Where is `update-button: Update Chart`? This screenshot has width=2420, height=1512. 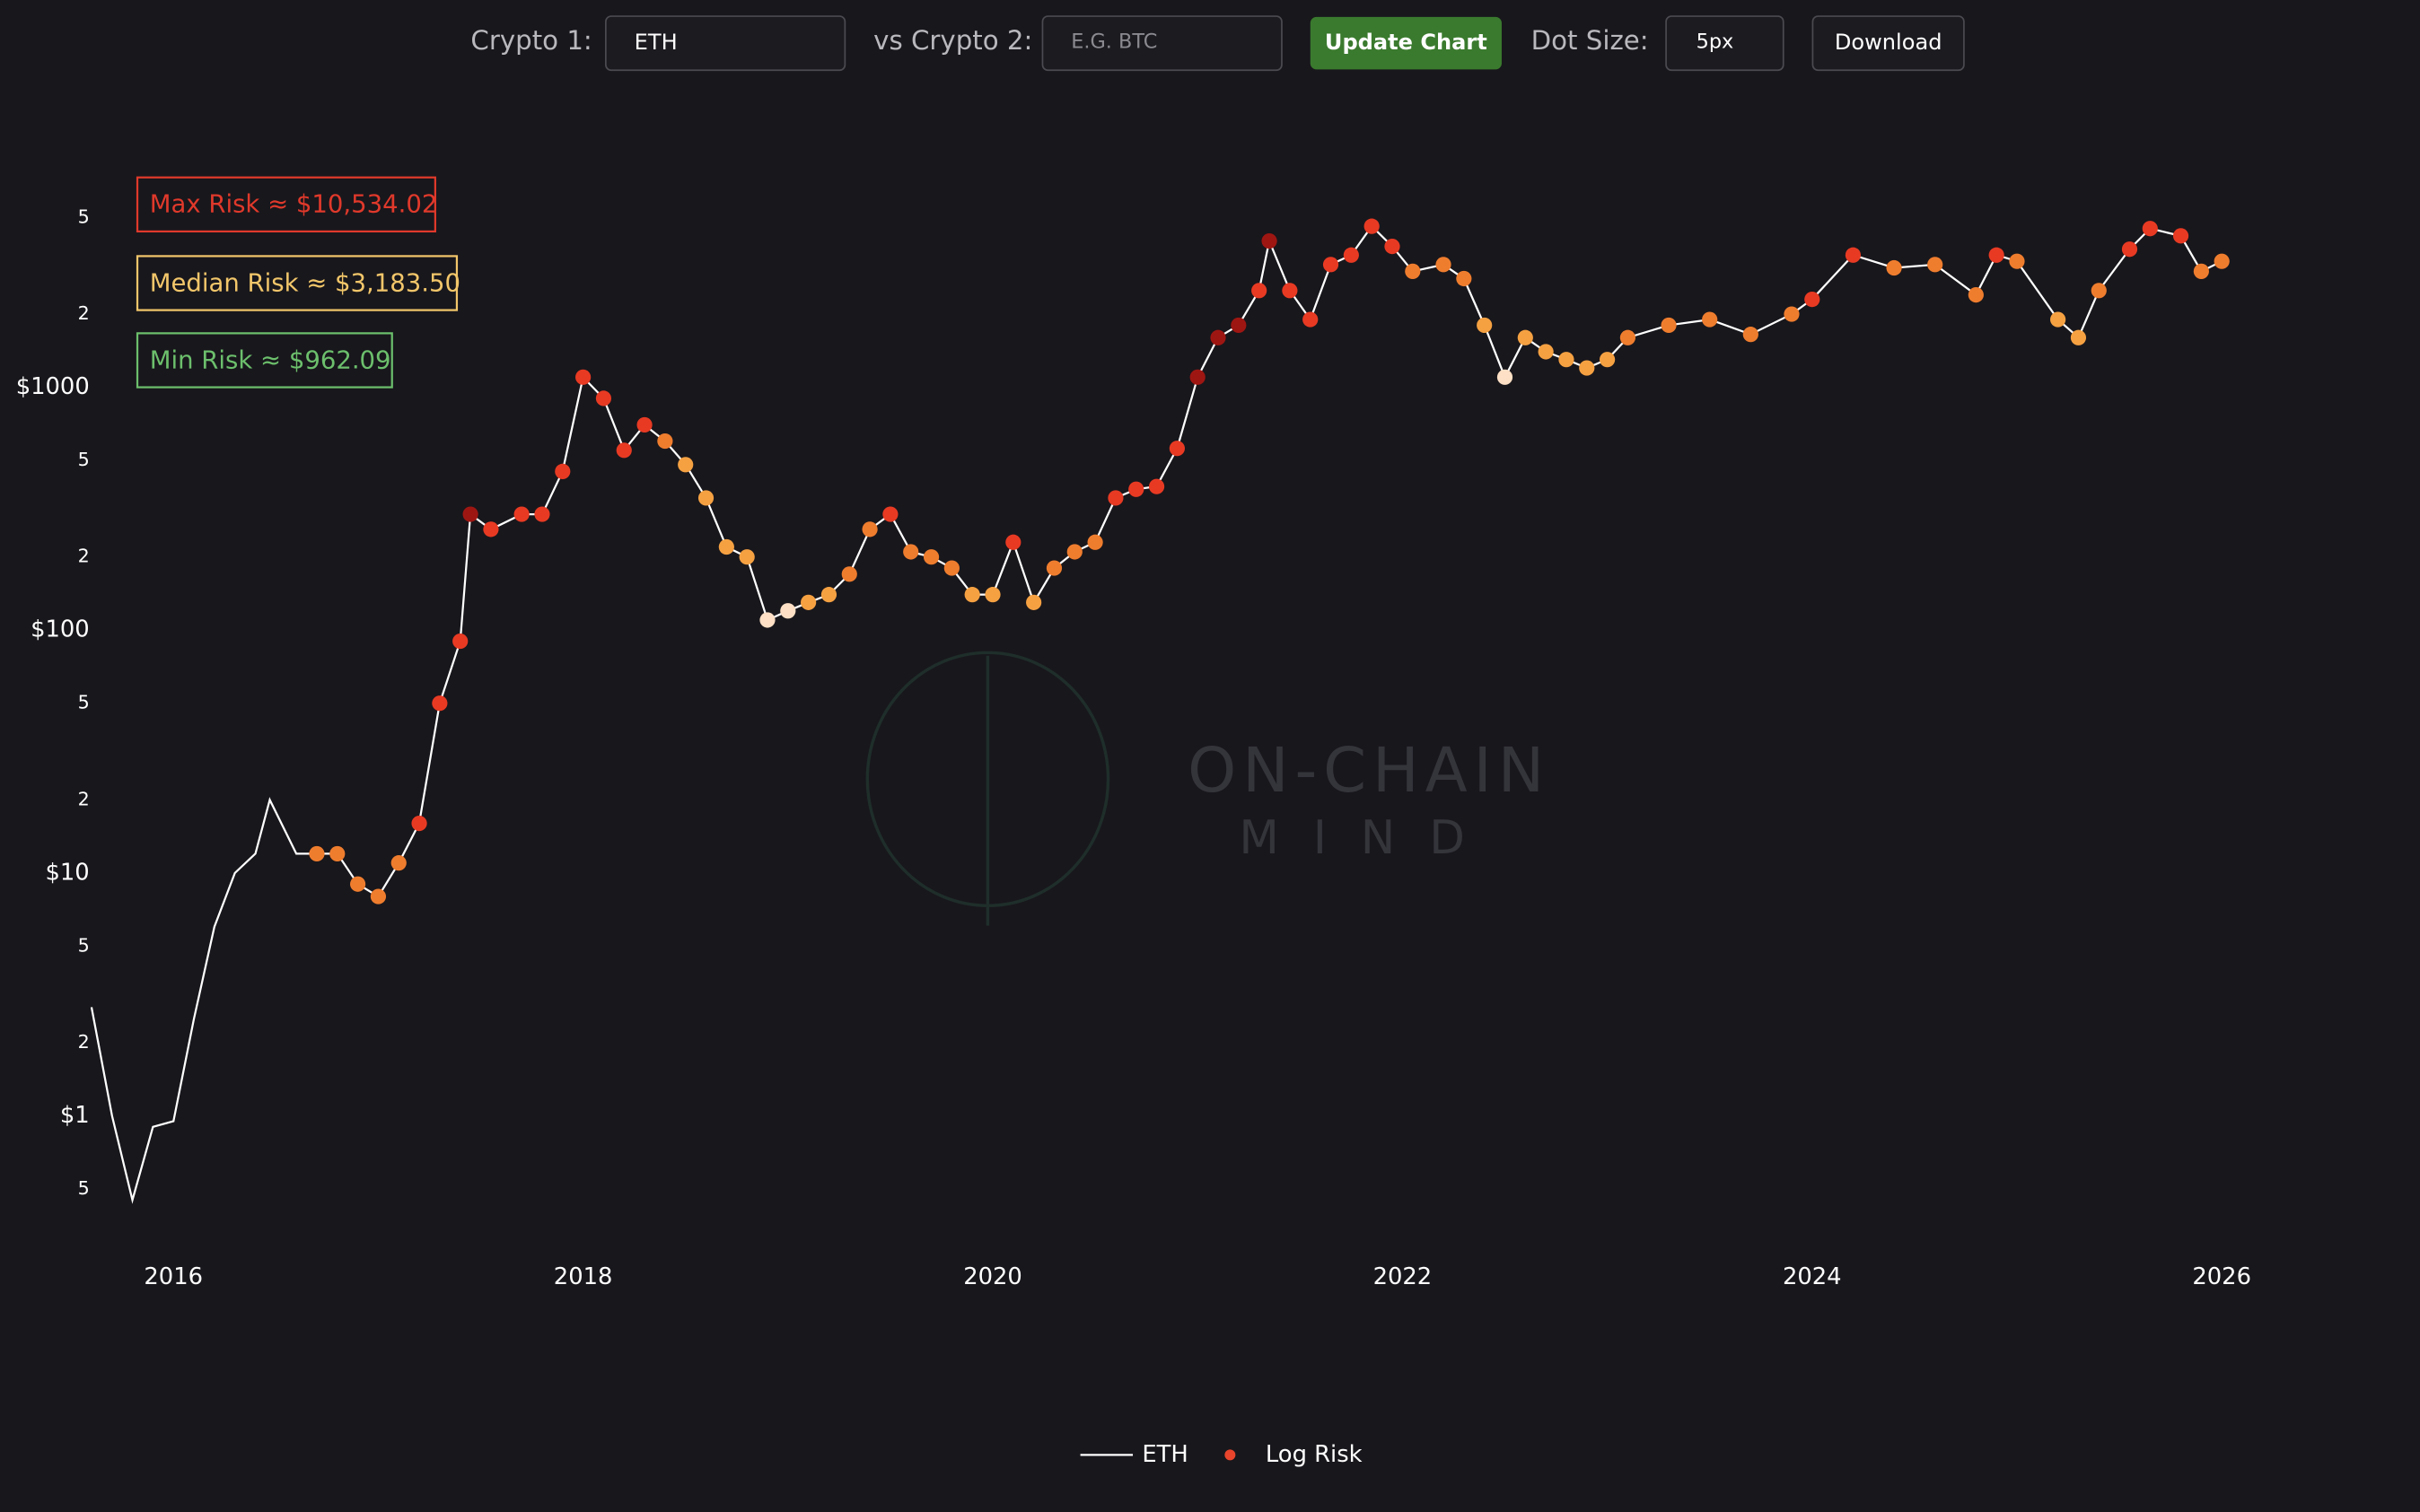 update-button: Update Chart is located at coordinates (1406, 43).